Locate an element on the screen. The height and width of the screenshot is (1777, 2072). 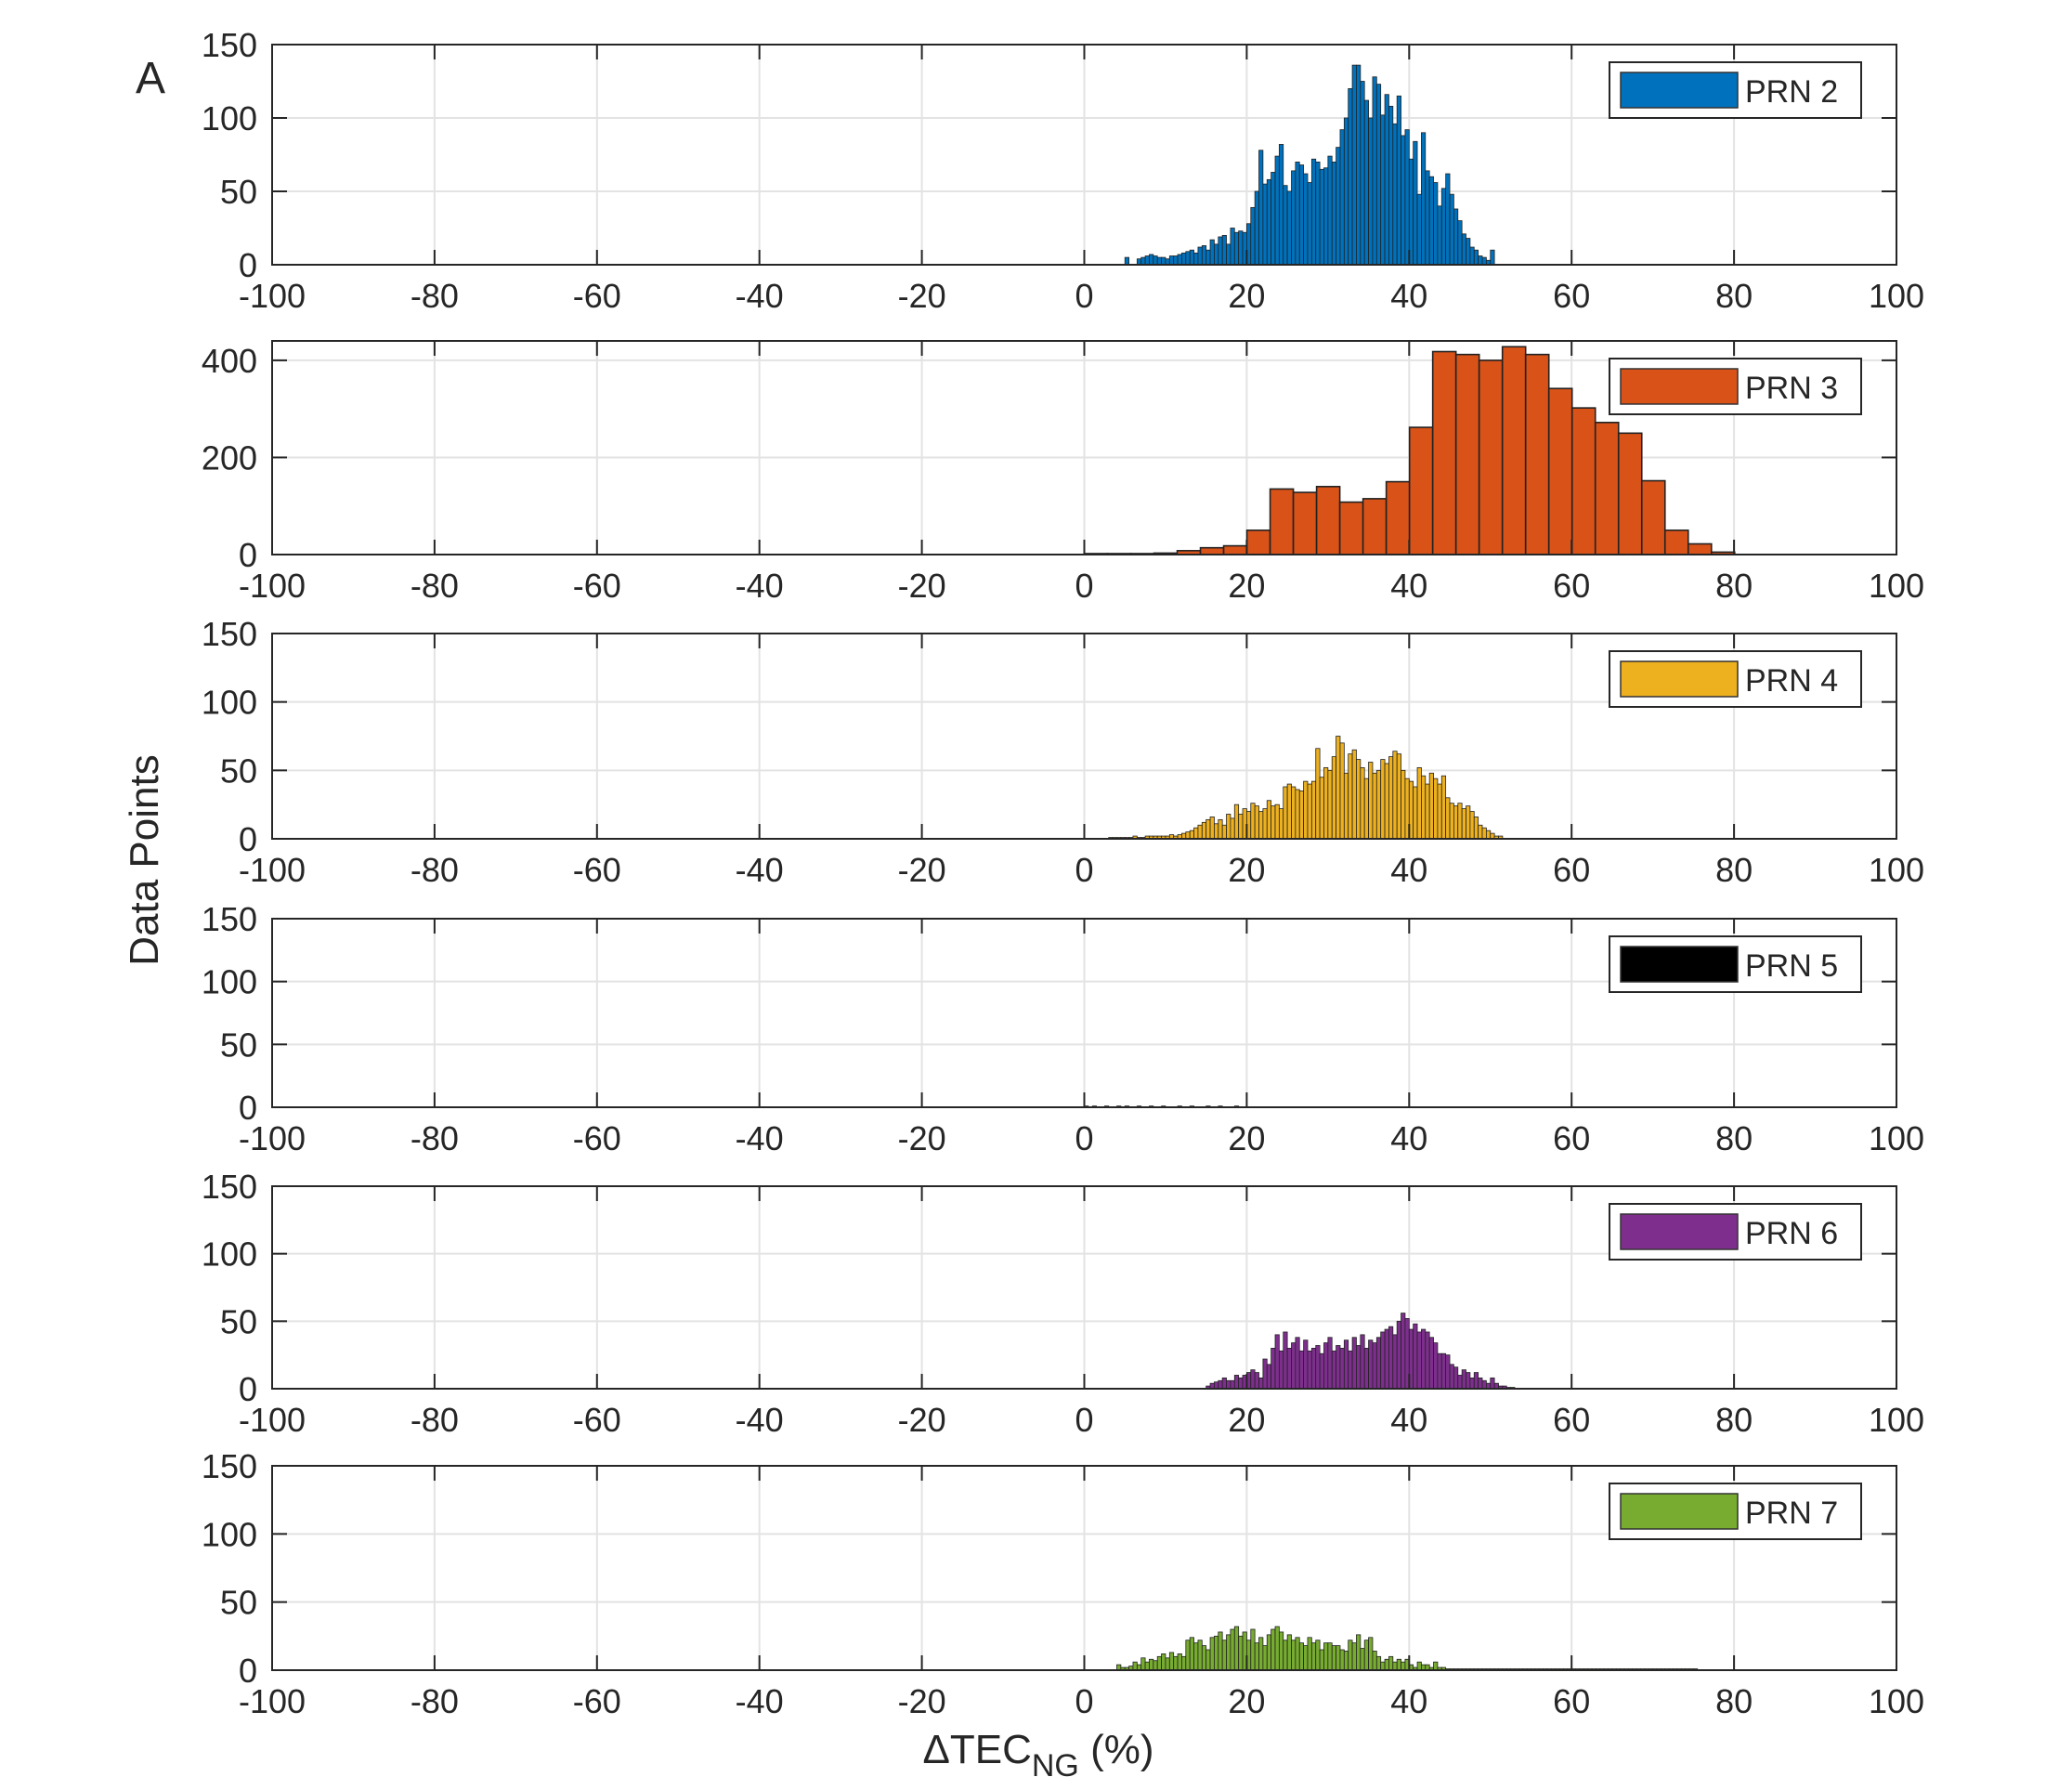
y-tick-label: 150 is located at coordinates (229, 45).